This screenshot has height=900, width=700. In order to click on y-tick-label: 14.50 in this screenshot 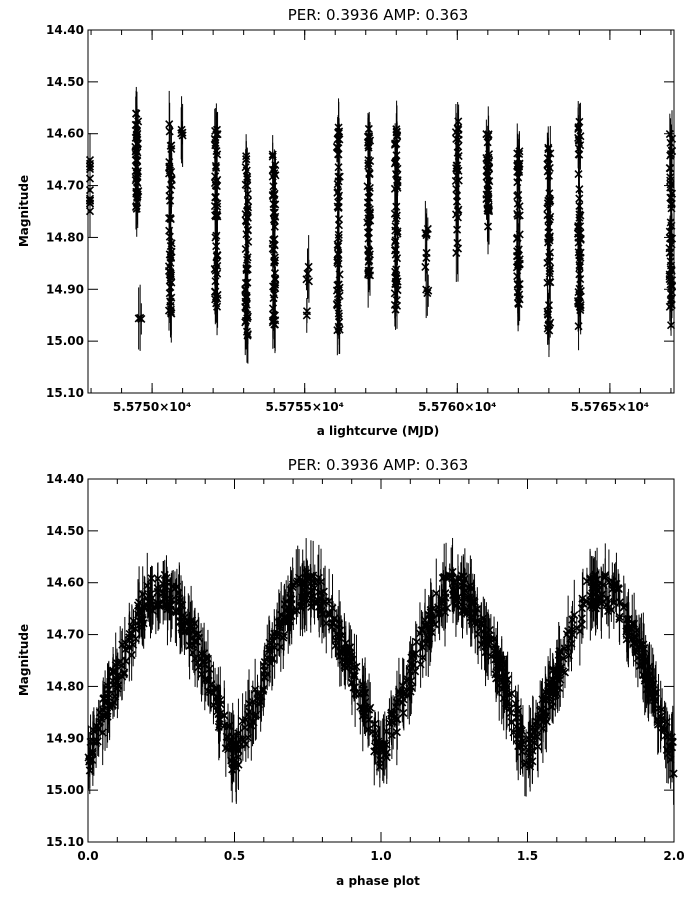, I will do `click(65, 531)`.